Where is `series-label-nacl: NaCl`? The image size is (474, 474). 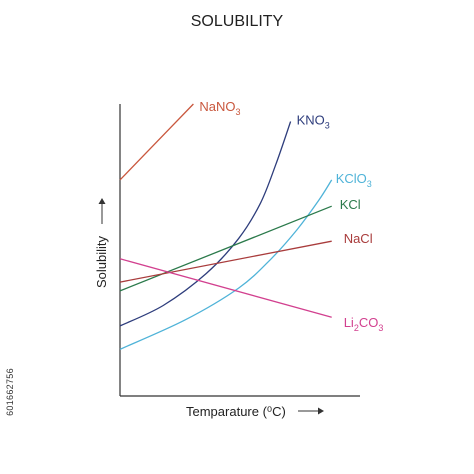 series-label-nacl: NaCl is located at coordinates (358, 238).